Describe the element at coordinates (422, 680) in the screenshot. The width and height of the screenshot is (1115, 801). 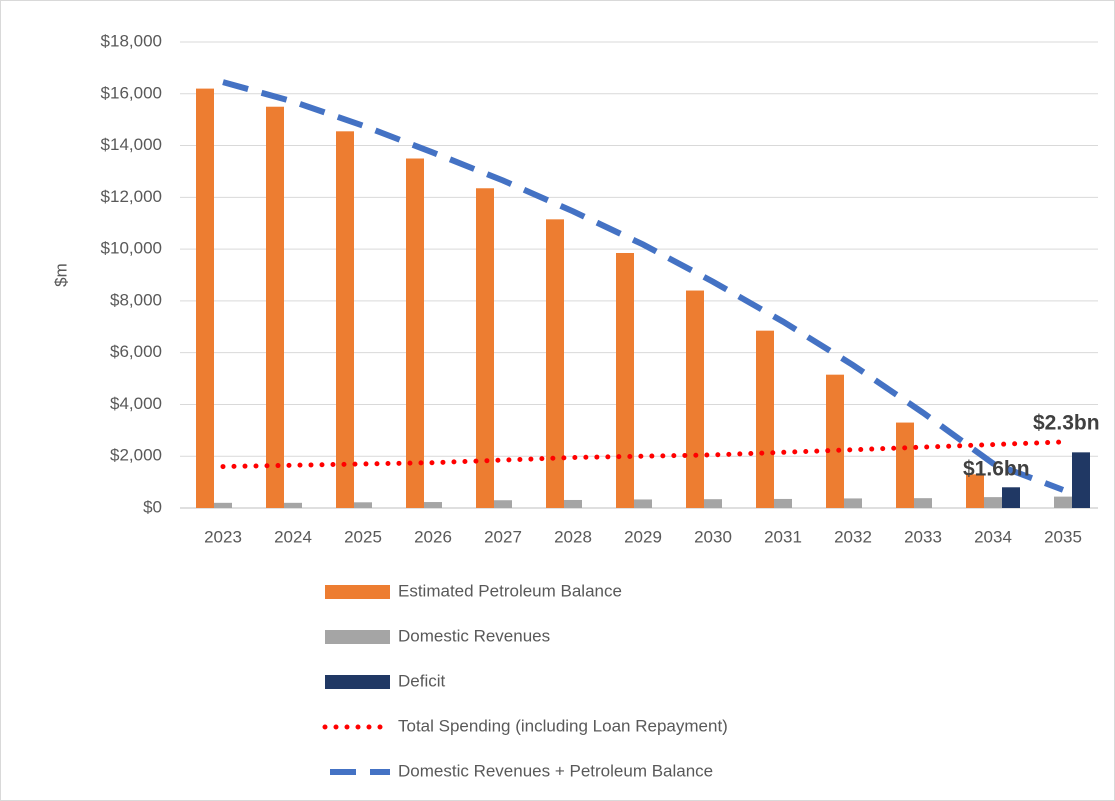
I see `legend-label: Deficit` at that location.